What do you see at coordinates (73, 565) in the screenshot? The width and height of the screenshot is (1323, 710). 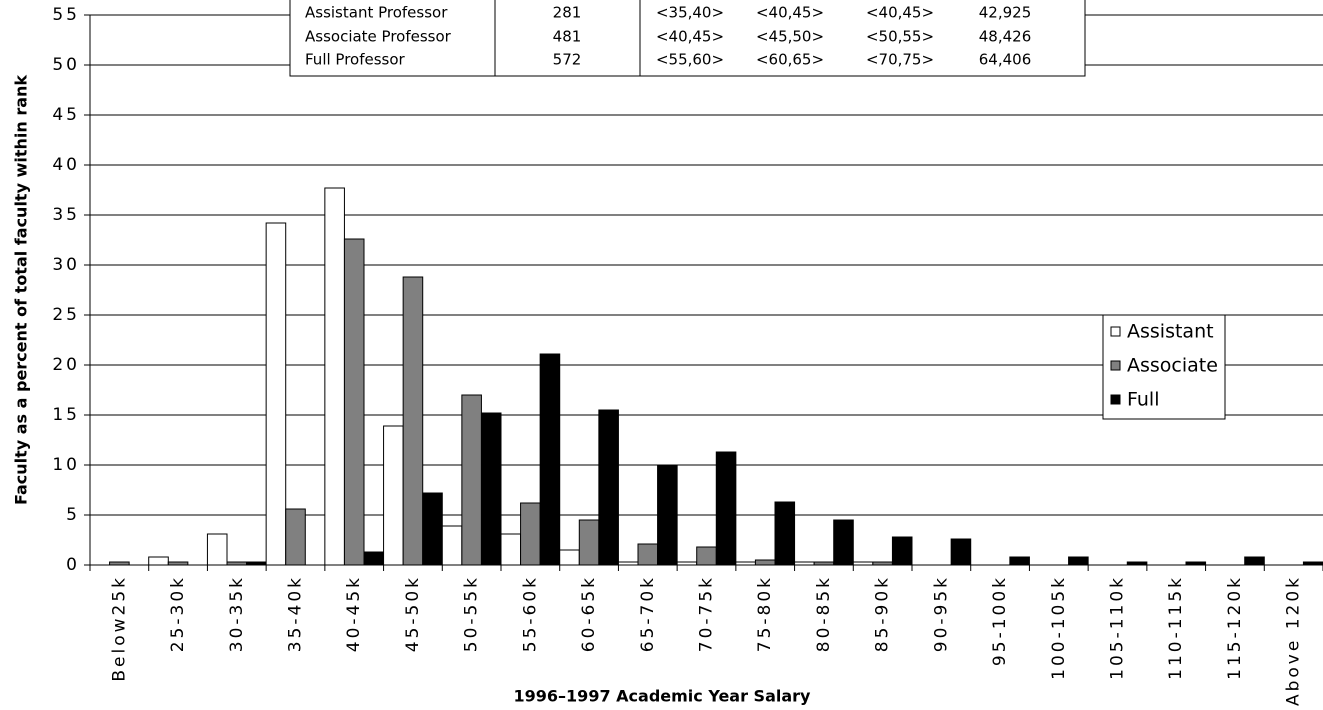 I see `y-tick-label: 0` at bounding box center [73, 565].